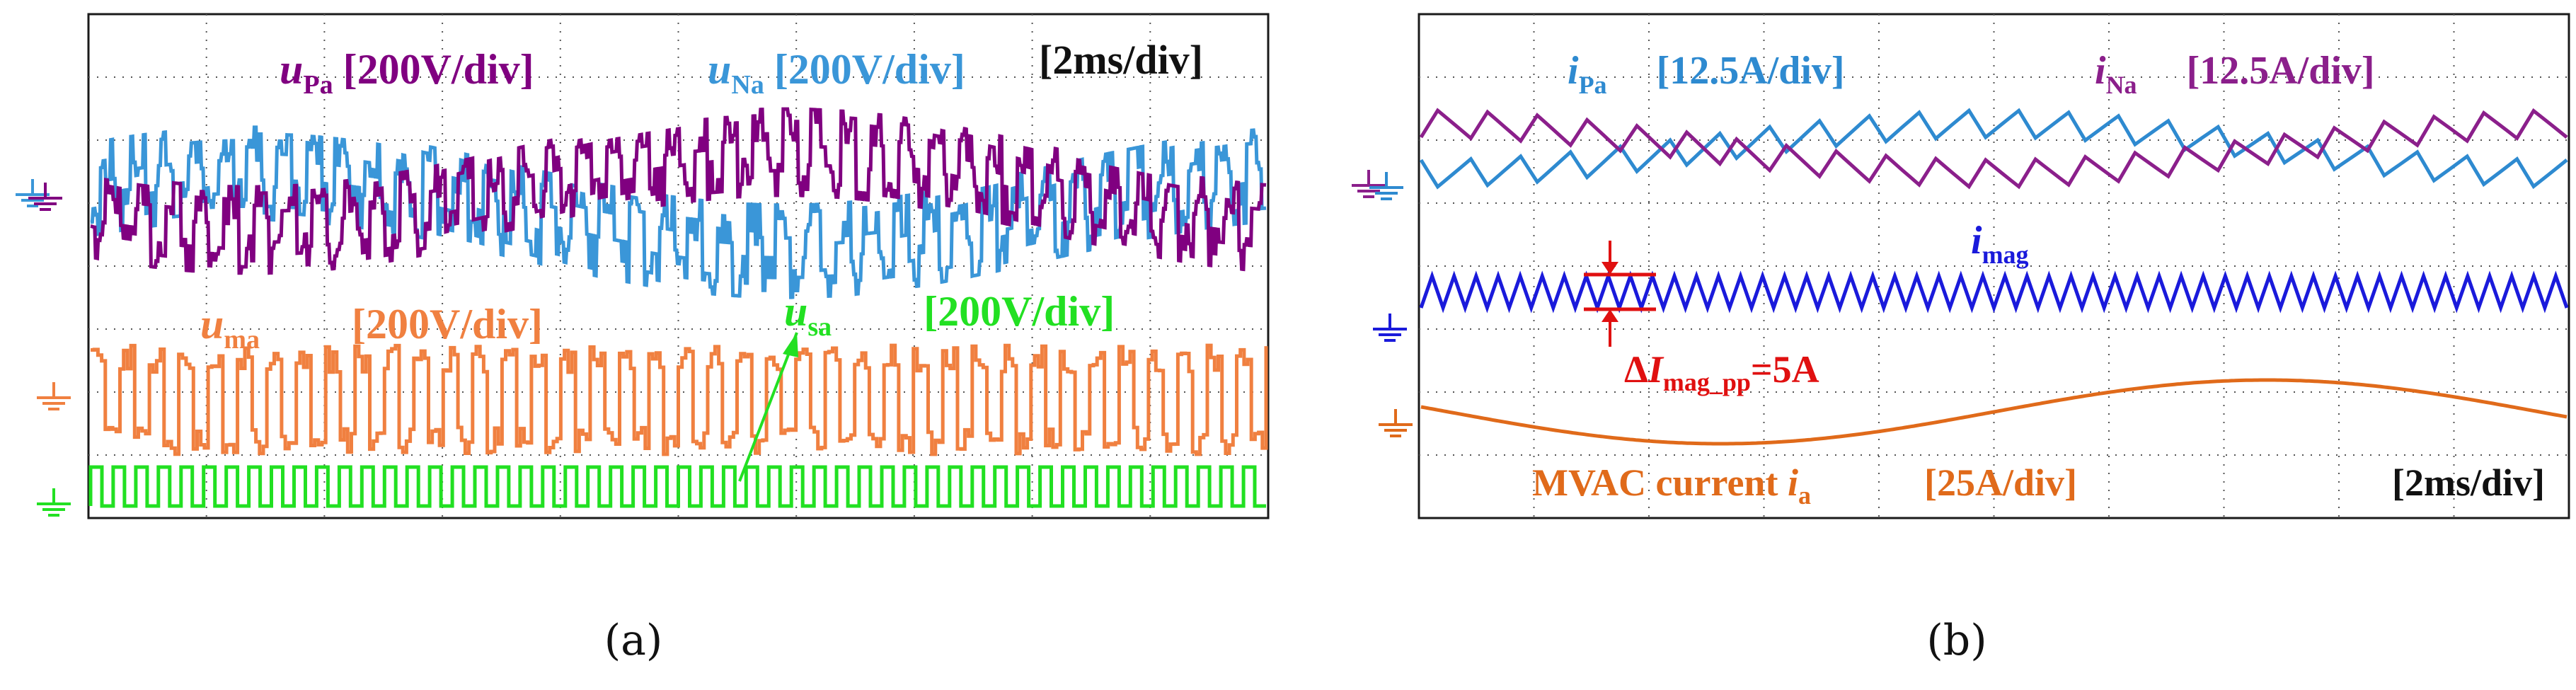 The image size is (2576, 690). I want to click on delta-arrow-down-head, so click(1610, 269).